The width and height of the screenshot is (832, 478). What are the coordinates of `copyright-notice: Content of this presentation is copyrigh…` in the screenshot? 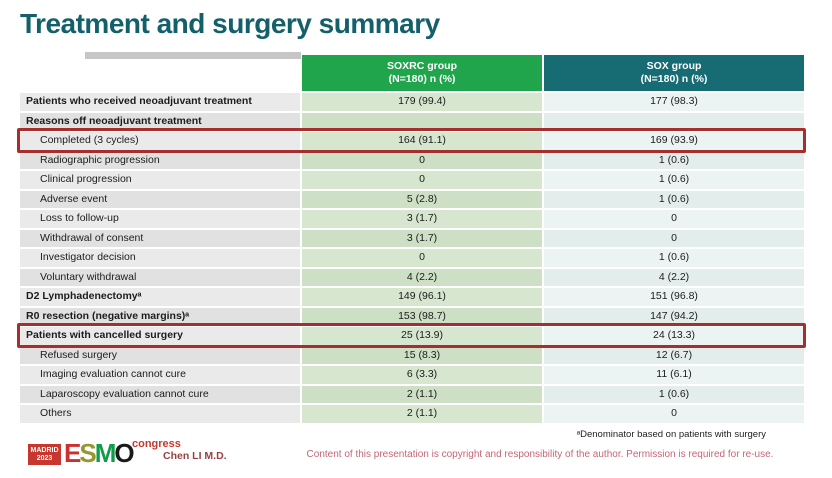 It's located at (540, 454).